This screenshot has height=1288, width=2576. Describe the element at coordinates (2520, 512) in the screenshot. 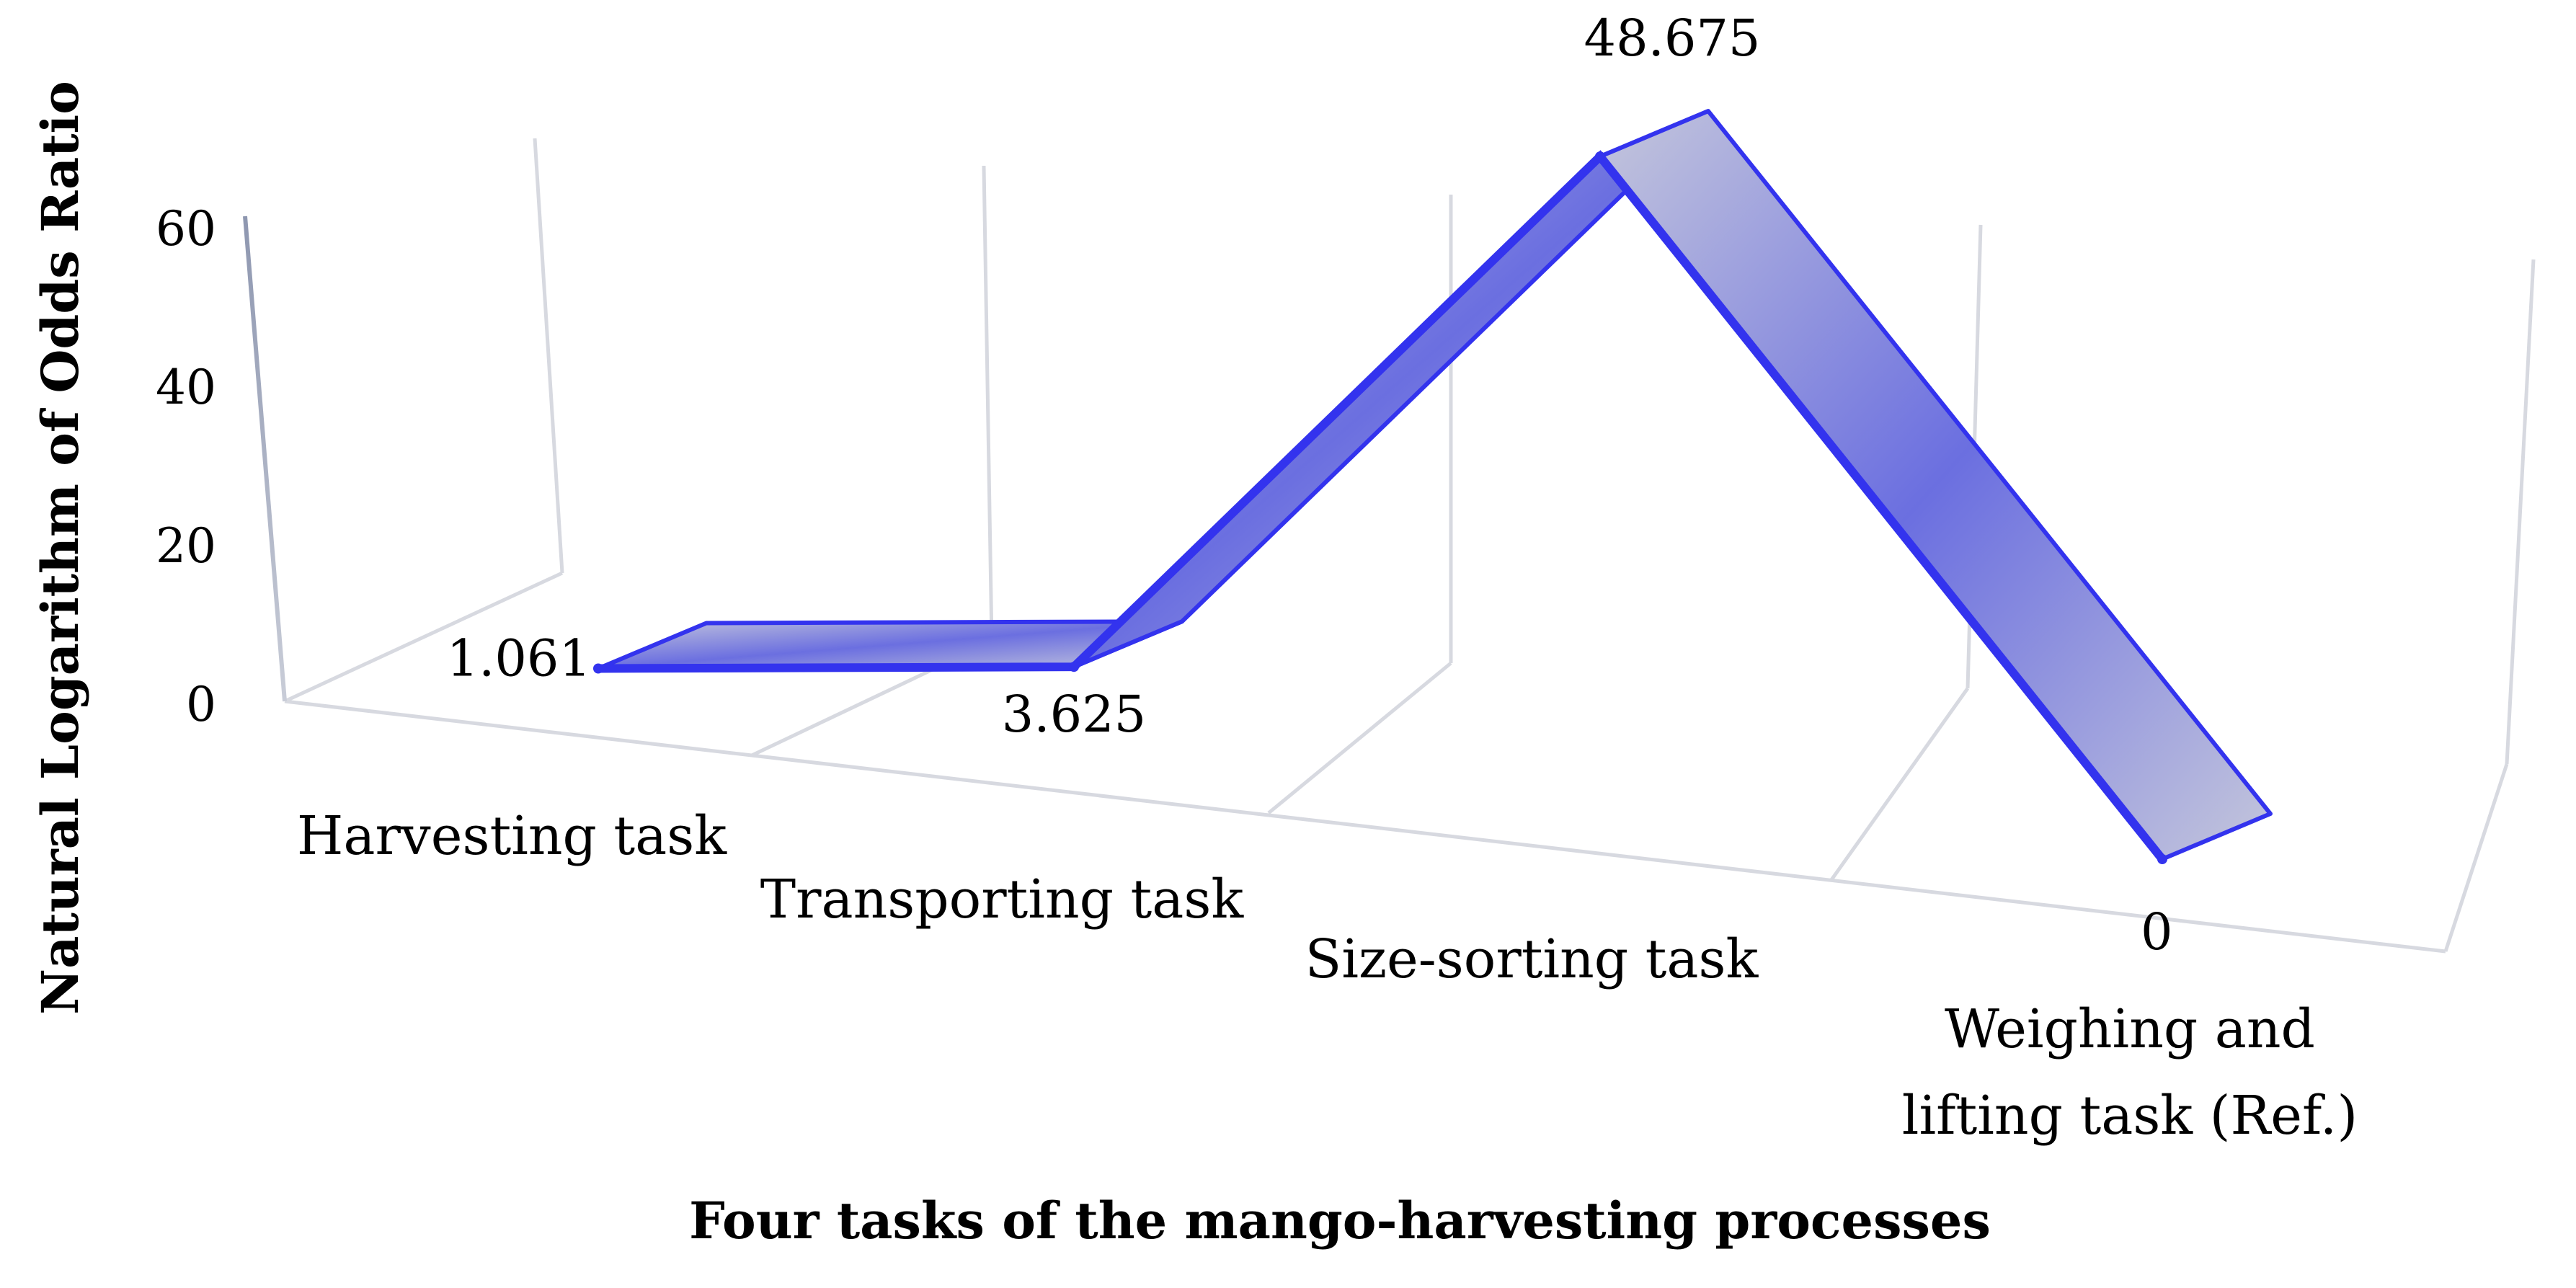

I see `right-wall-vertical` at that location.